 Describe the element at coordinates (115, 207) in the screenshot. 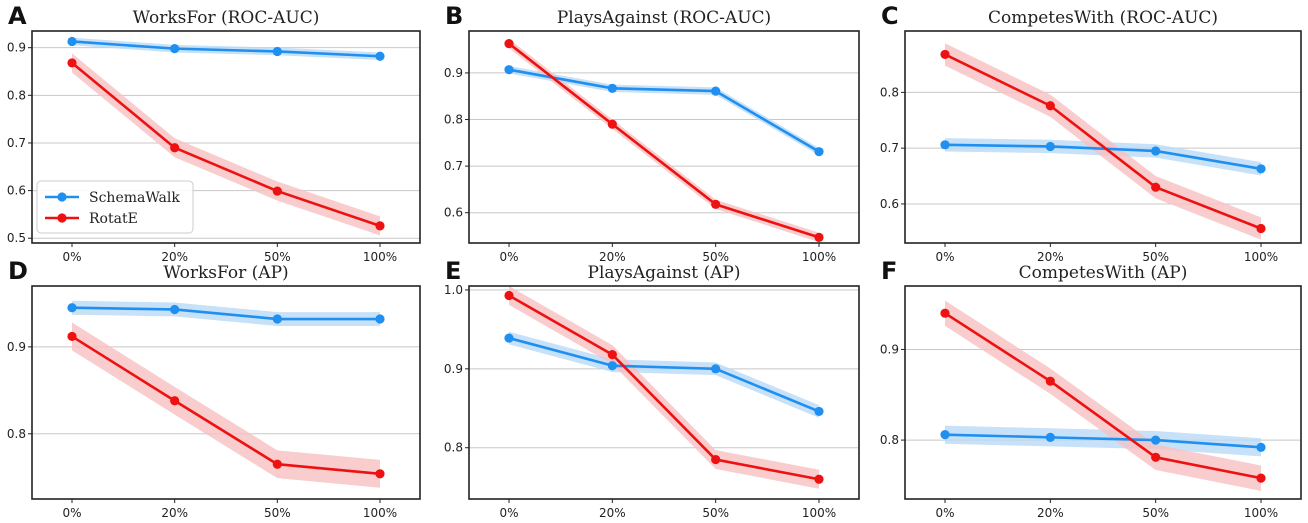

I see `legend: SchemaWalk RotatE` at that location.